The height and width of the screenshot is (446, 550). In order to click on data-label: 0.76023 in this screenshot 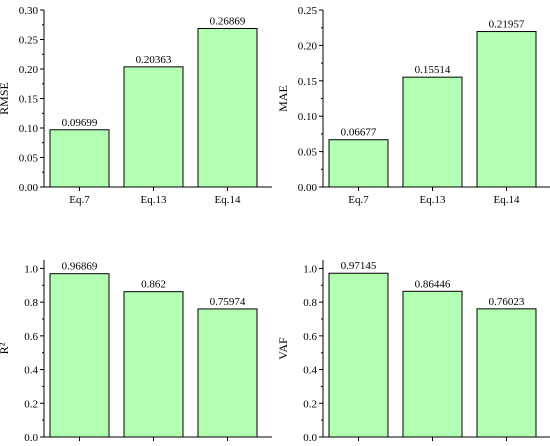, I will do `click(507, 302)`.